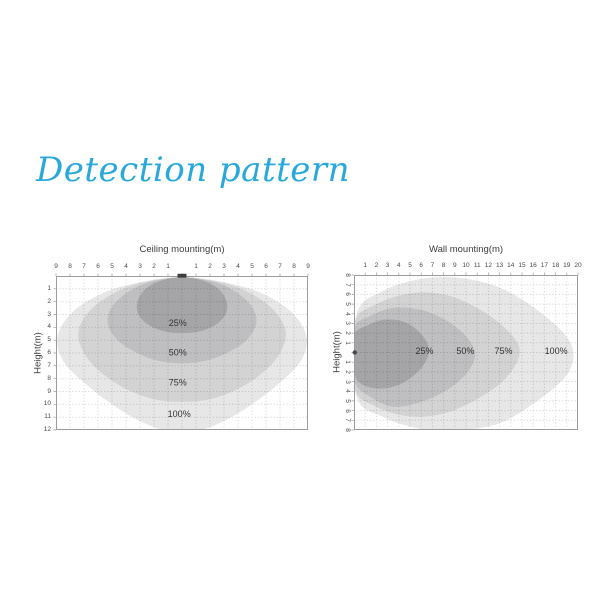 The image size is (600, 600). I want to click on x-tick-label: 17, so click(544, 265).